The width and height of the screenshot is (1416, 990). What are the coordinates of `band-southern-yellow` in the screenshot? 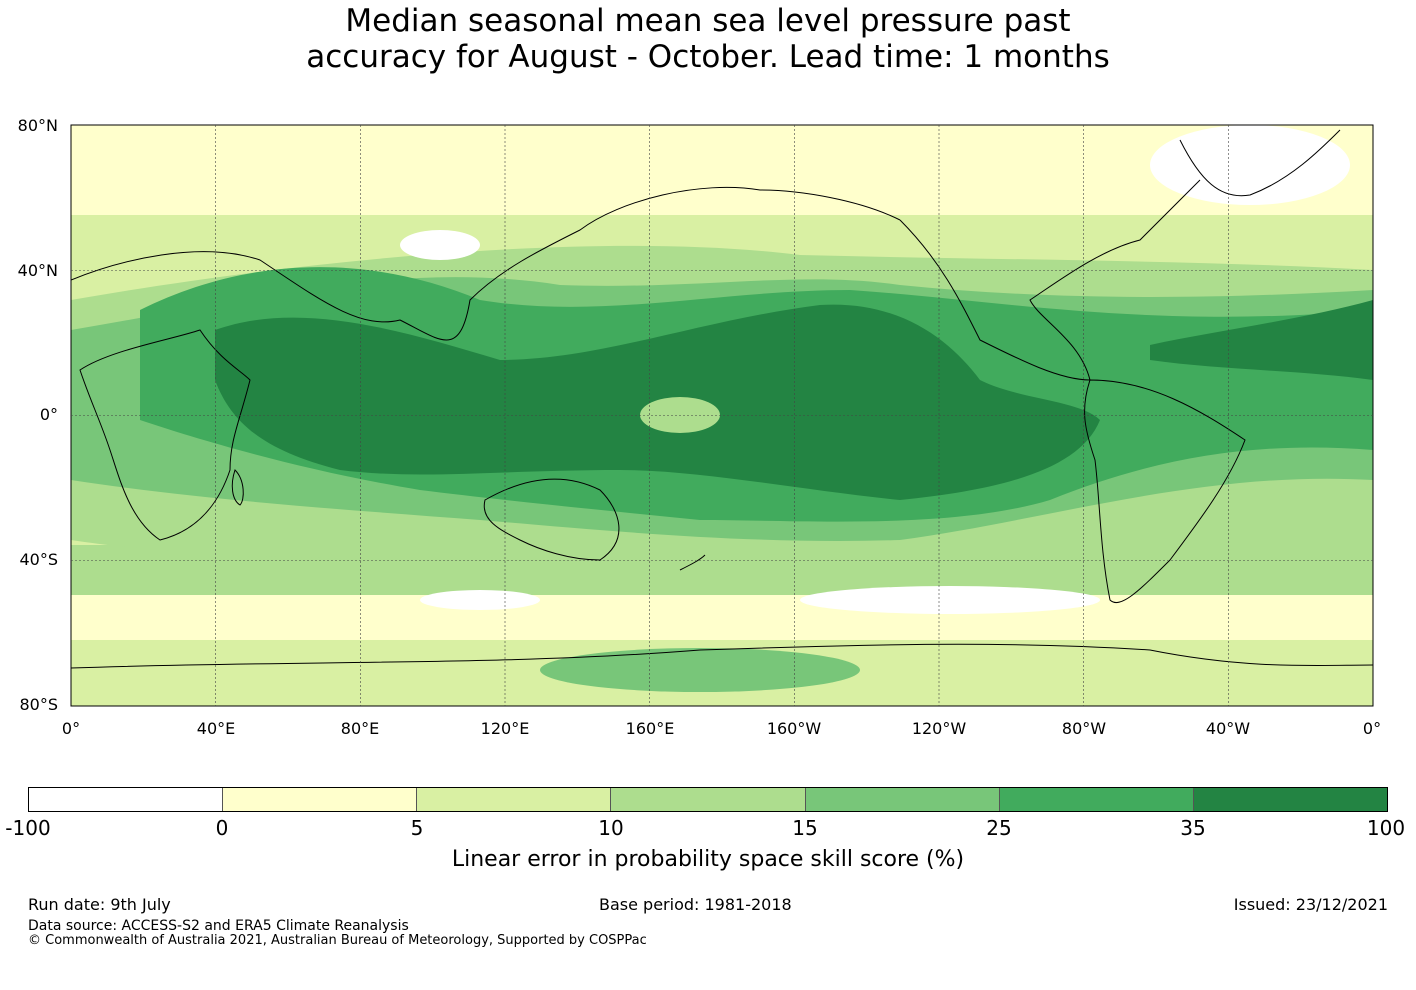 It's located at (722, 617).